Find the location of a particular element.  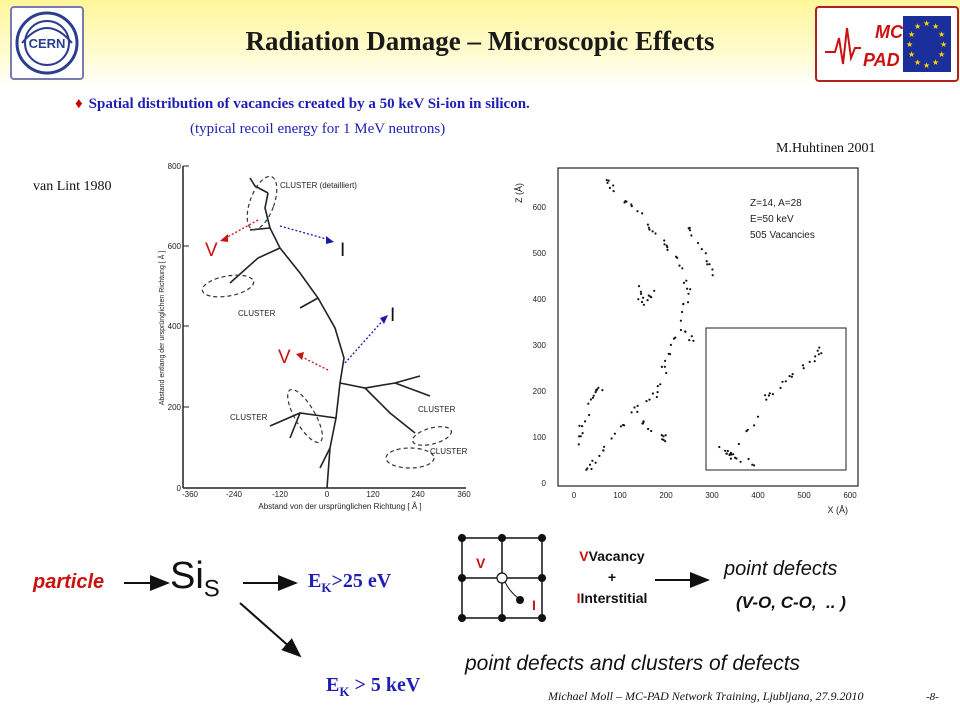

ek-main: E is located at coordinates (315, 581).